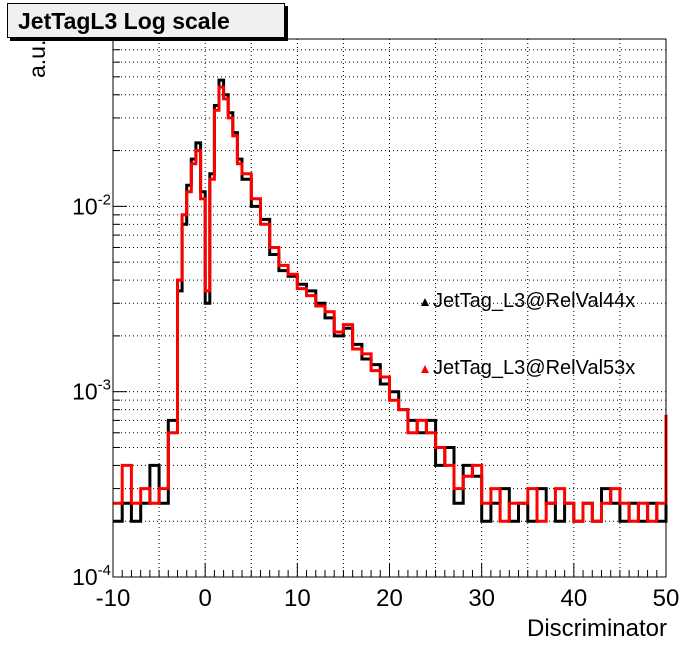  I want to click on legend-entry-53x: JetTag_L3@RelVal53x, so click(528, 368).